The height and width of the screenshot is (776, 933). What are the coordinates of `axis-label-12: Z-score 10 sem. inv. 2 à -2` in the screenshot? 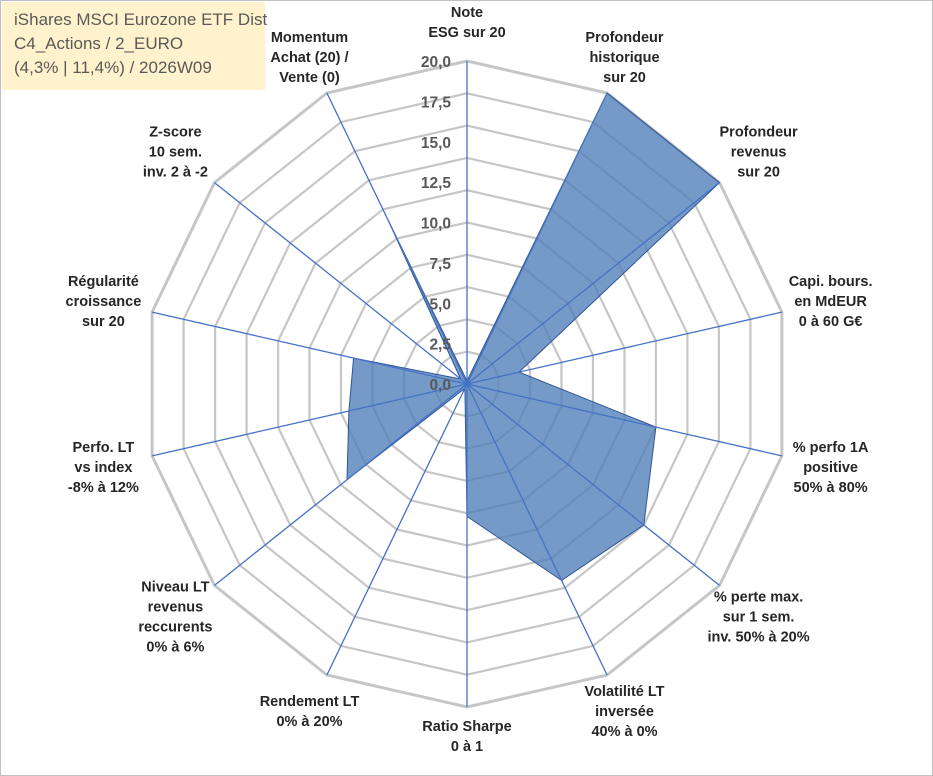 It's located at (175, 152).